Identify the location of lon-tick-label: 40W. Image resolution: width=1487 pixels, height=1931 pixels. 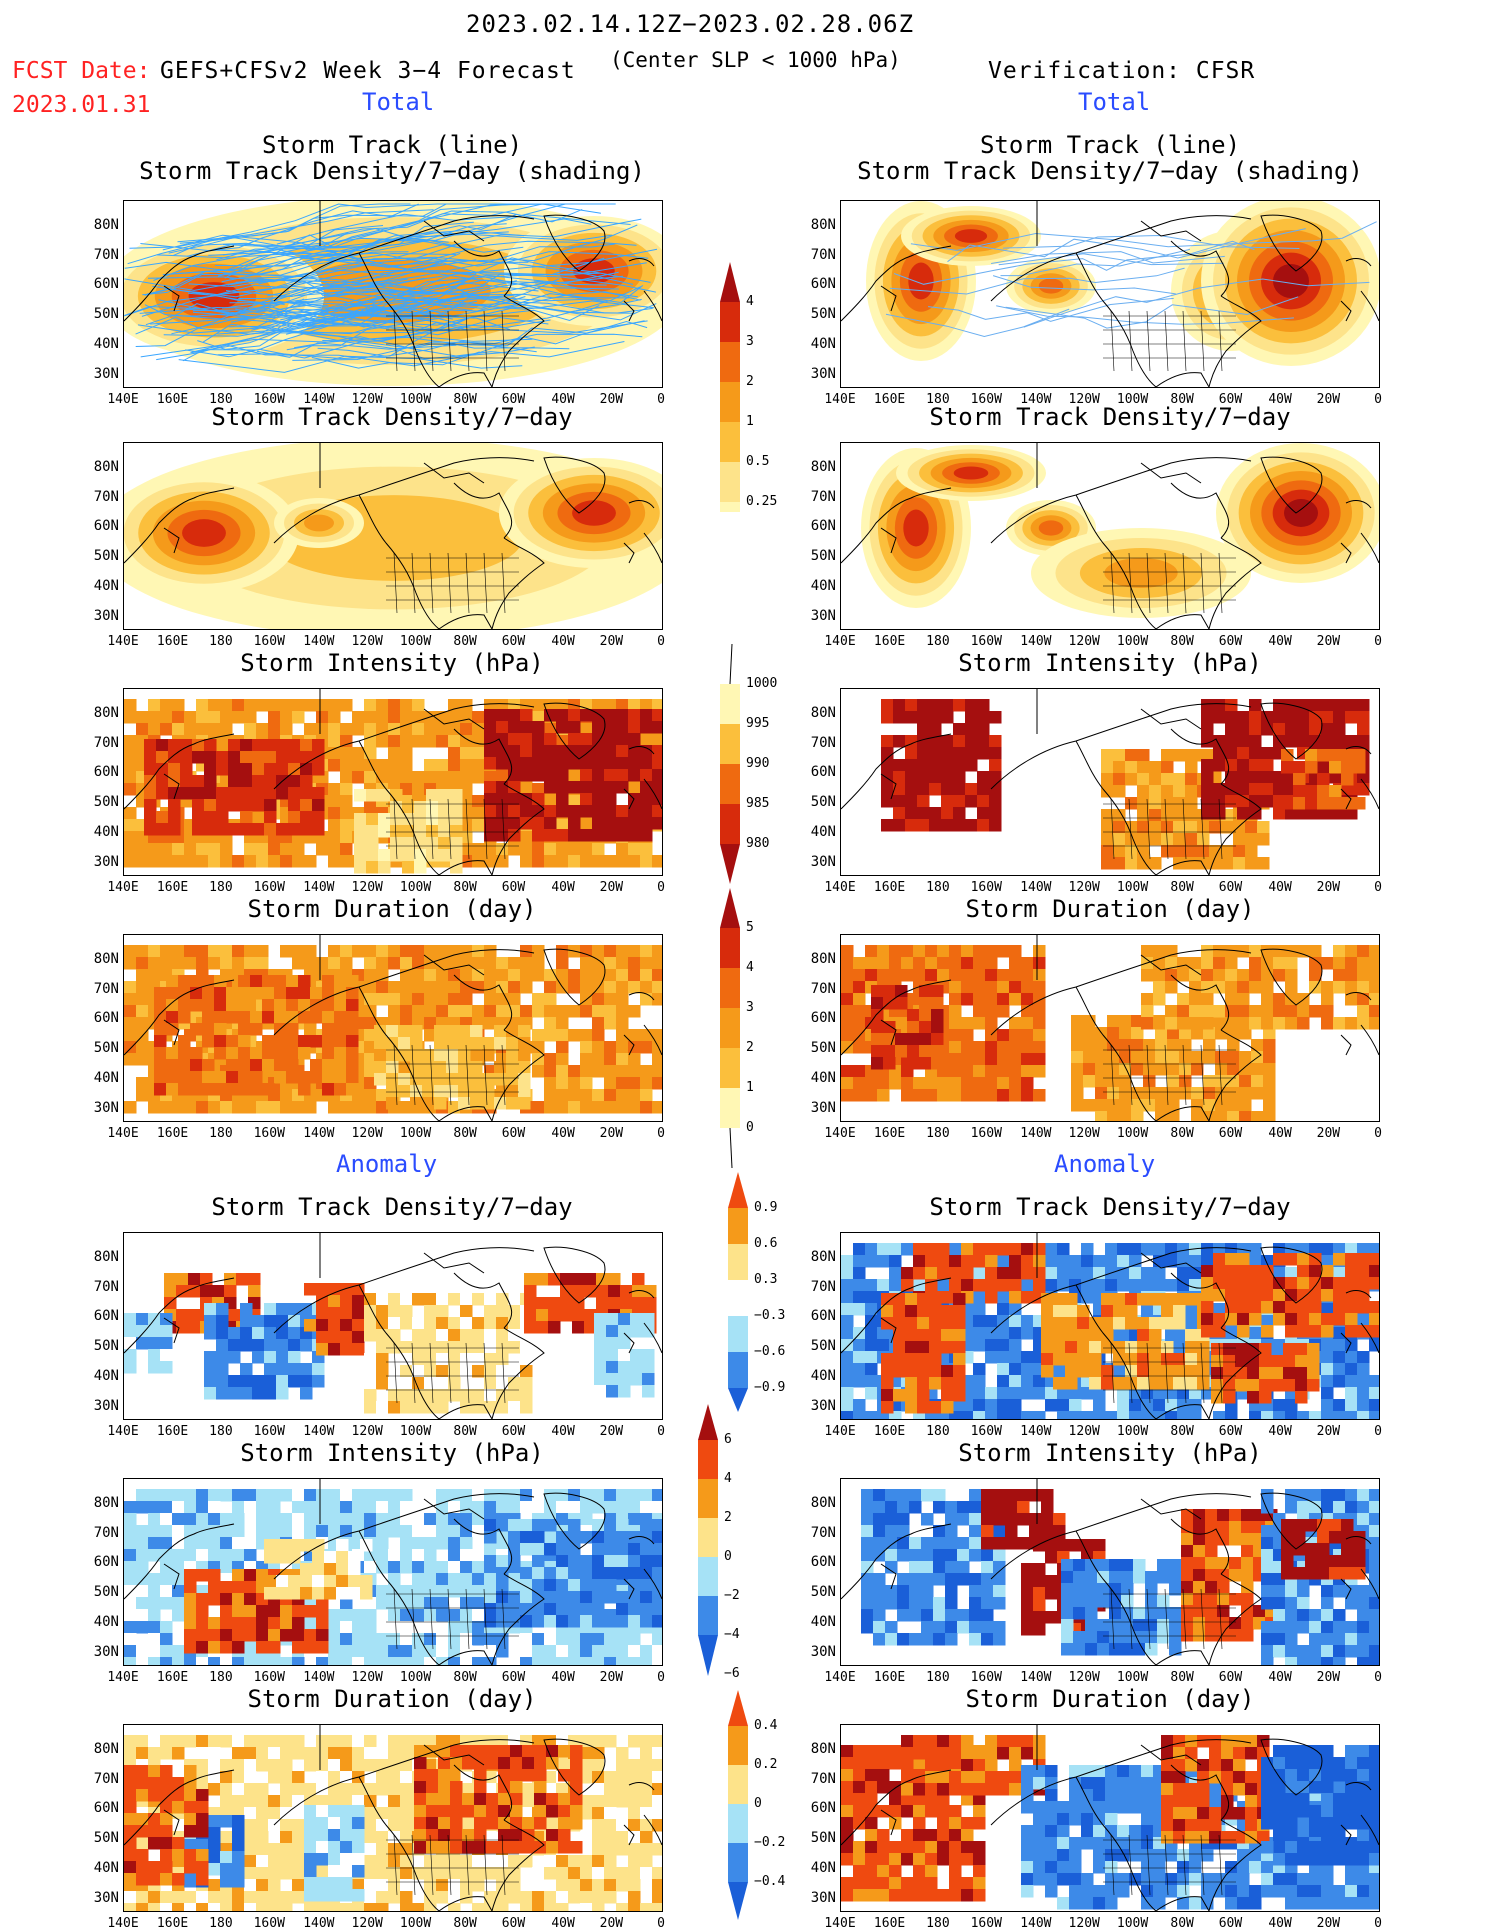
(563, 1431).